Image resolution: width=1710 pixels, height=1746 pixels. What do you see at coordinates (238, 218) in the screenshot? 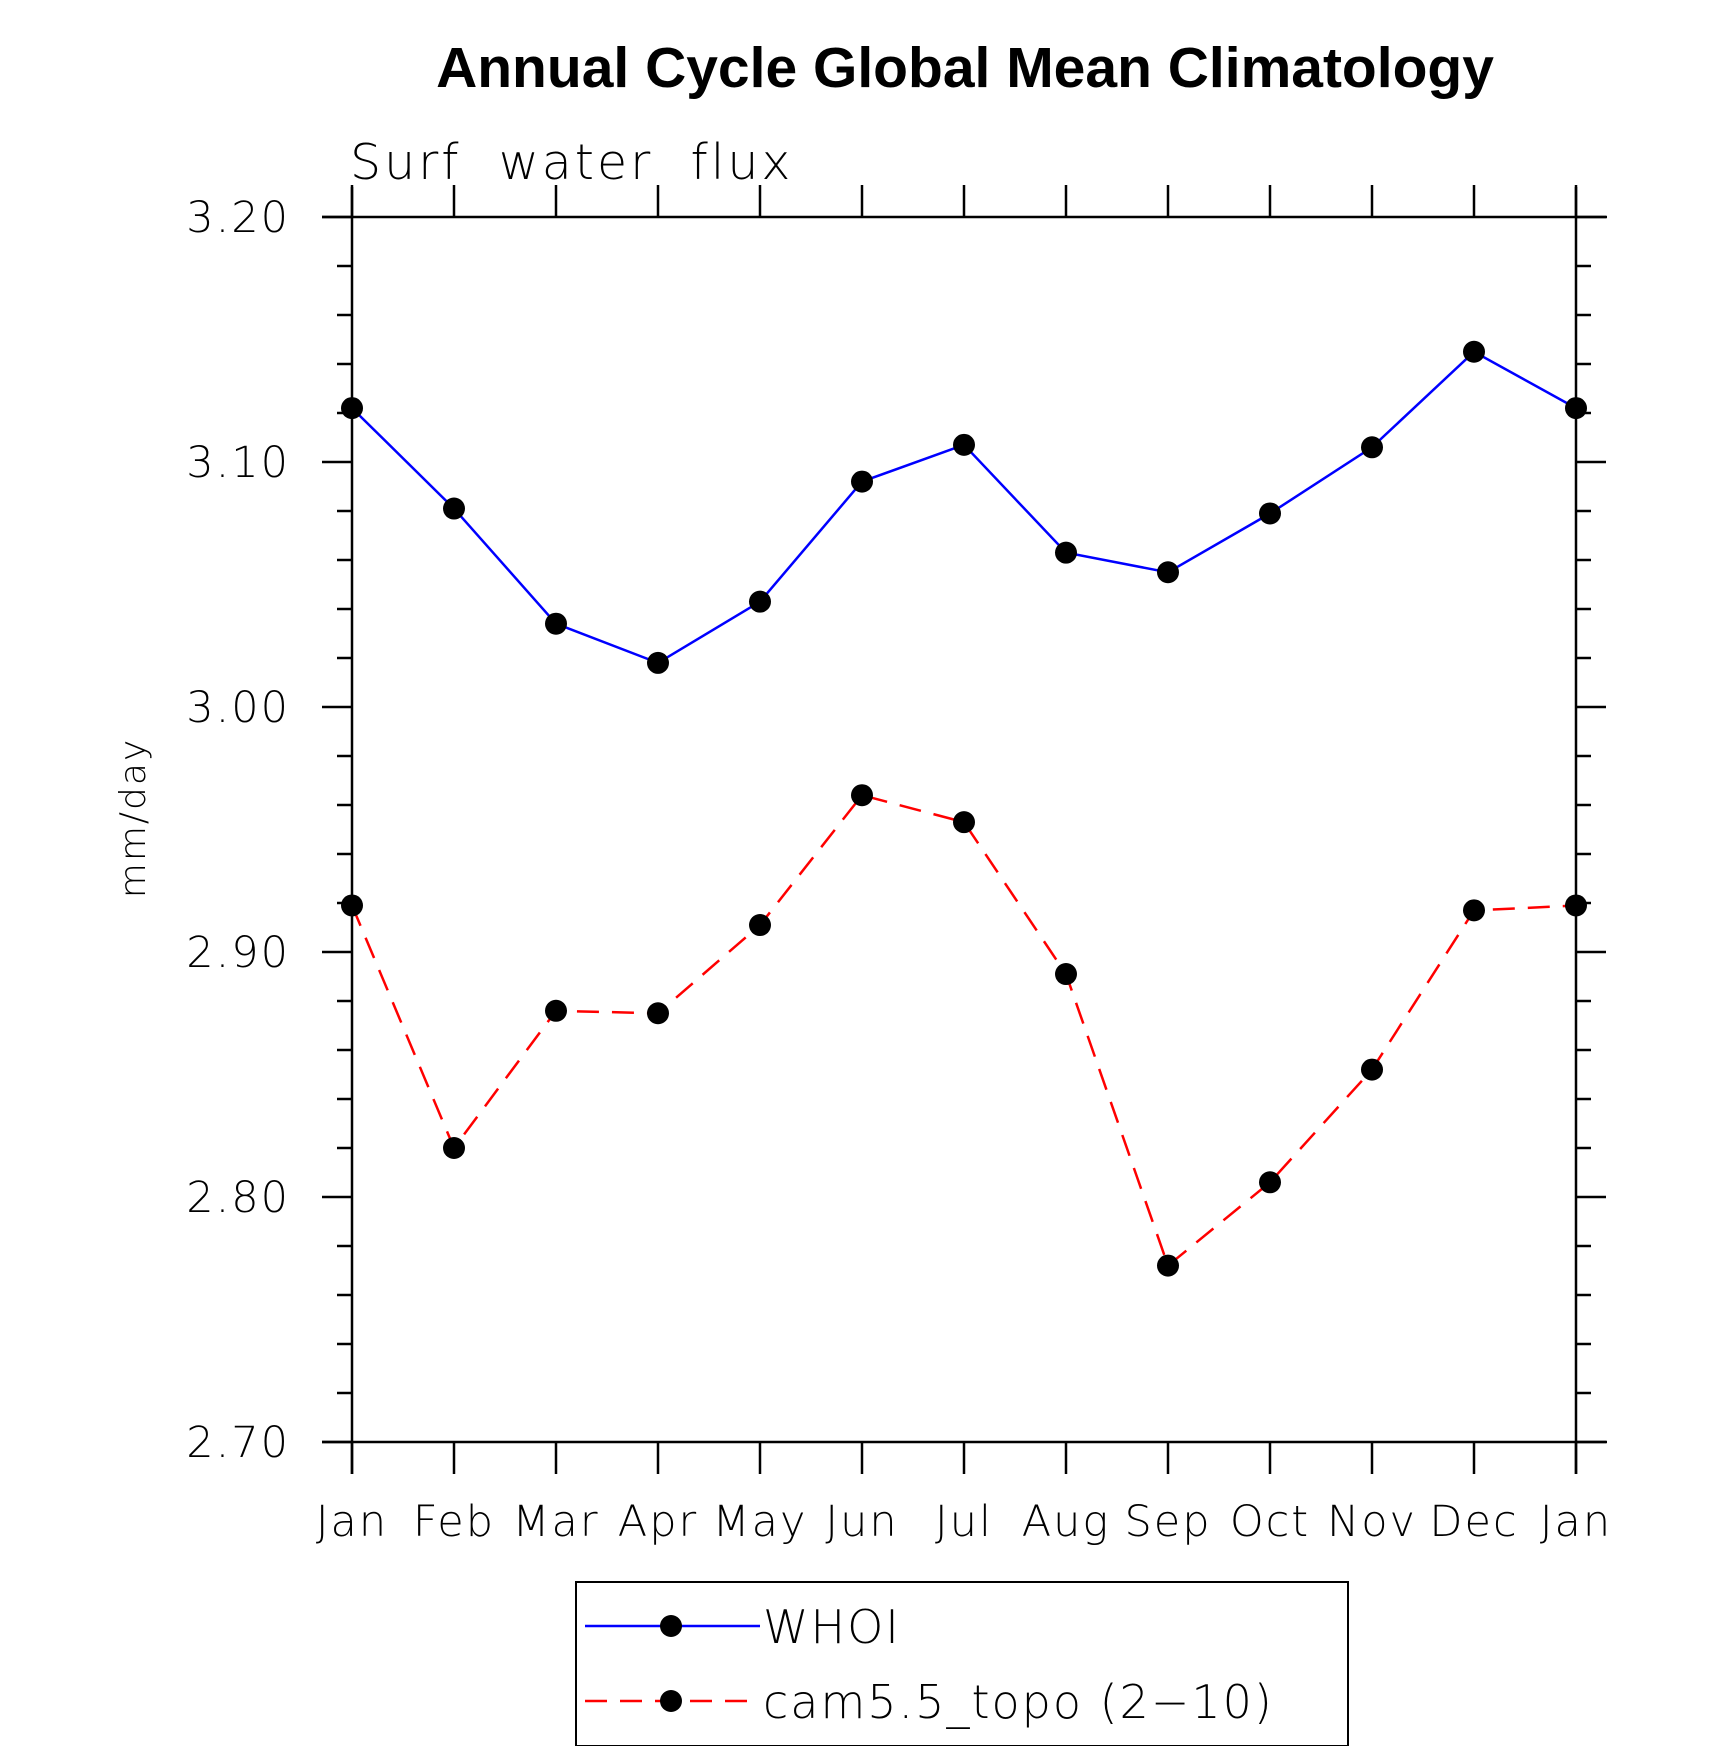
I see `y-tick-label: 3.20` at bounding box center [238, 218].